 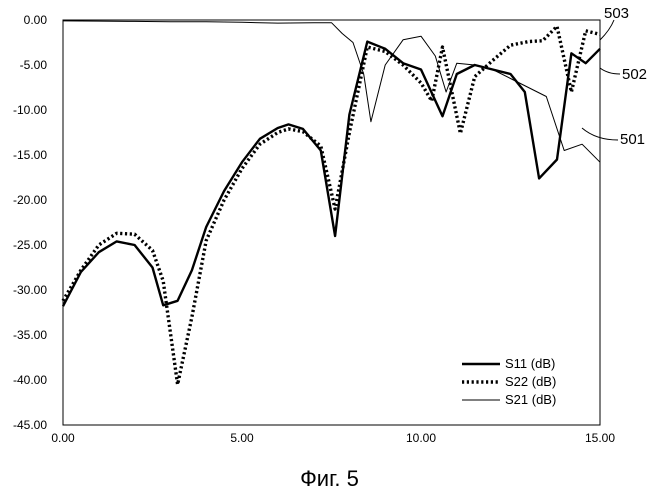 What do you see at coordinates (632, 139) in the screenshot?
I see `callout-label-501: 501` at bounding box center [632, 139].